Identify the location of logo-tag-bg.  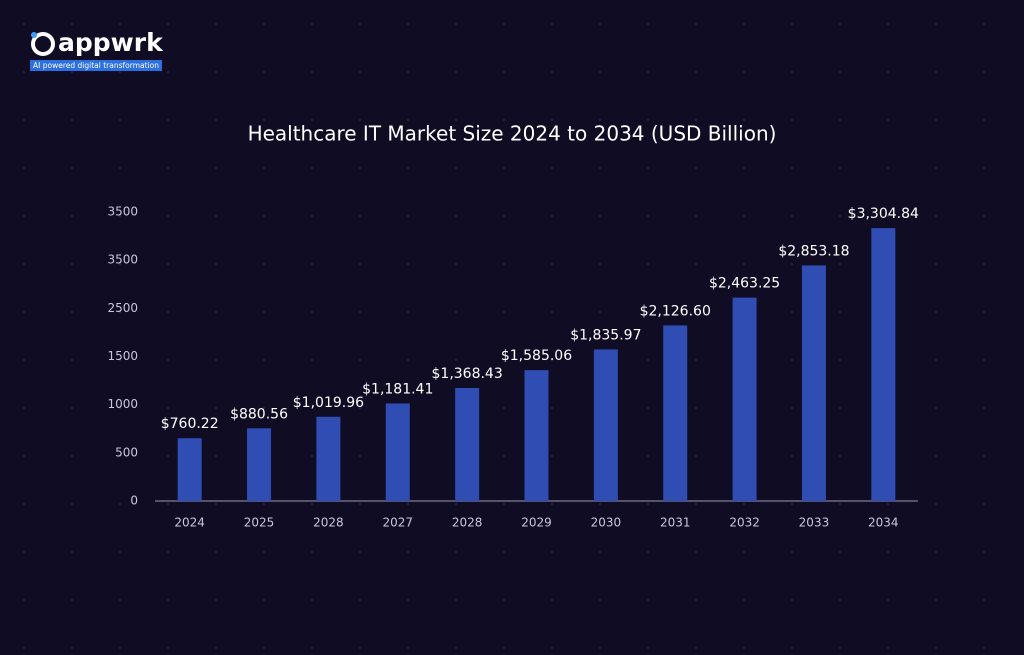
(96, 65).